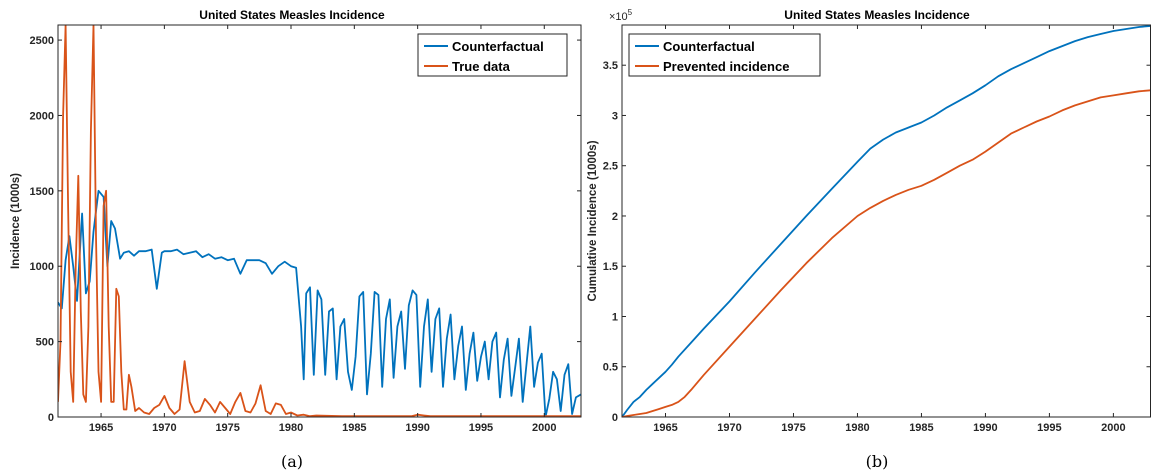 This screenshot has width=1151, height=474. Describe the element at coordinates (610, 267) in the screenshot. I see `panel-b-y-tick-label: 1.5` at that location.